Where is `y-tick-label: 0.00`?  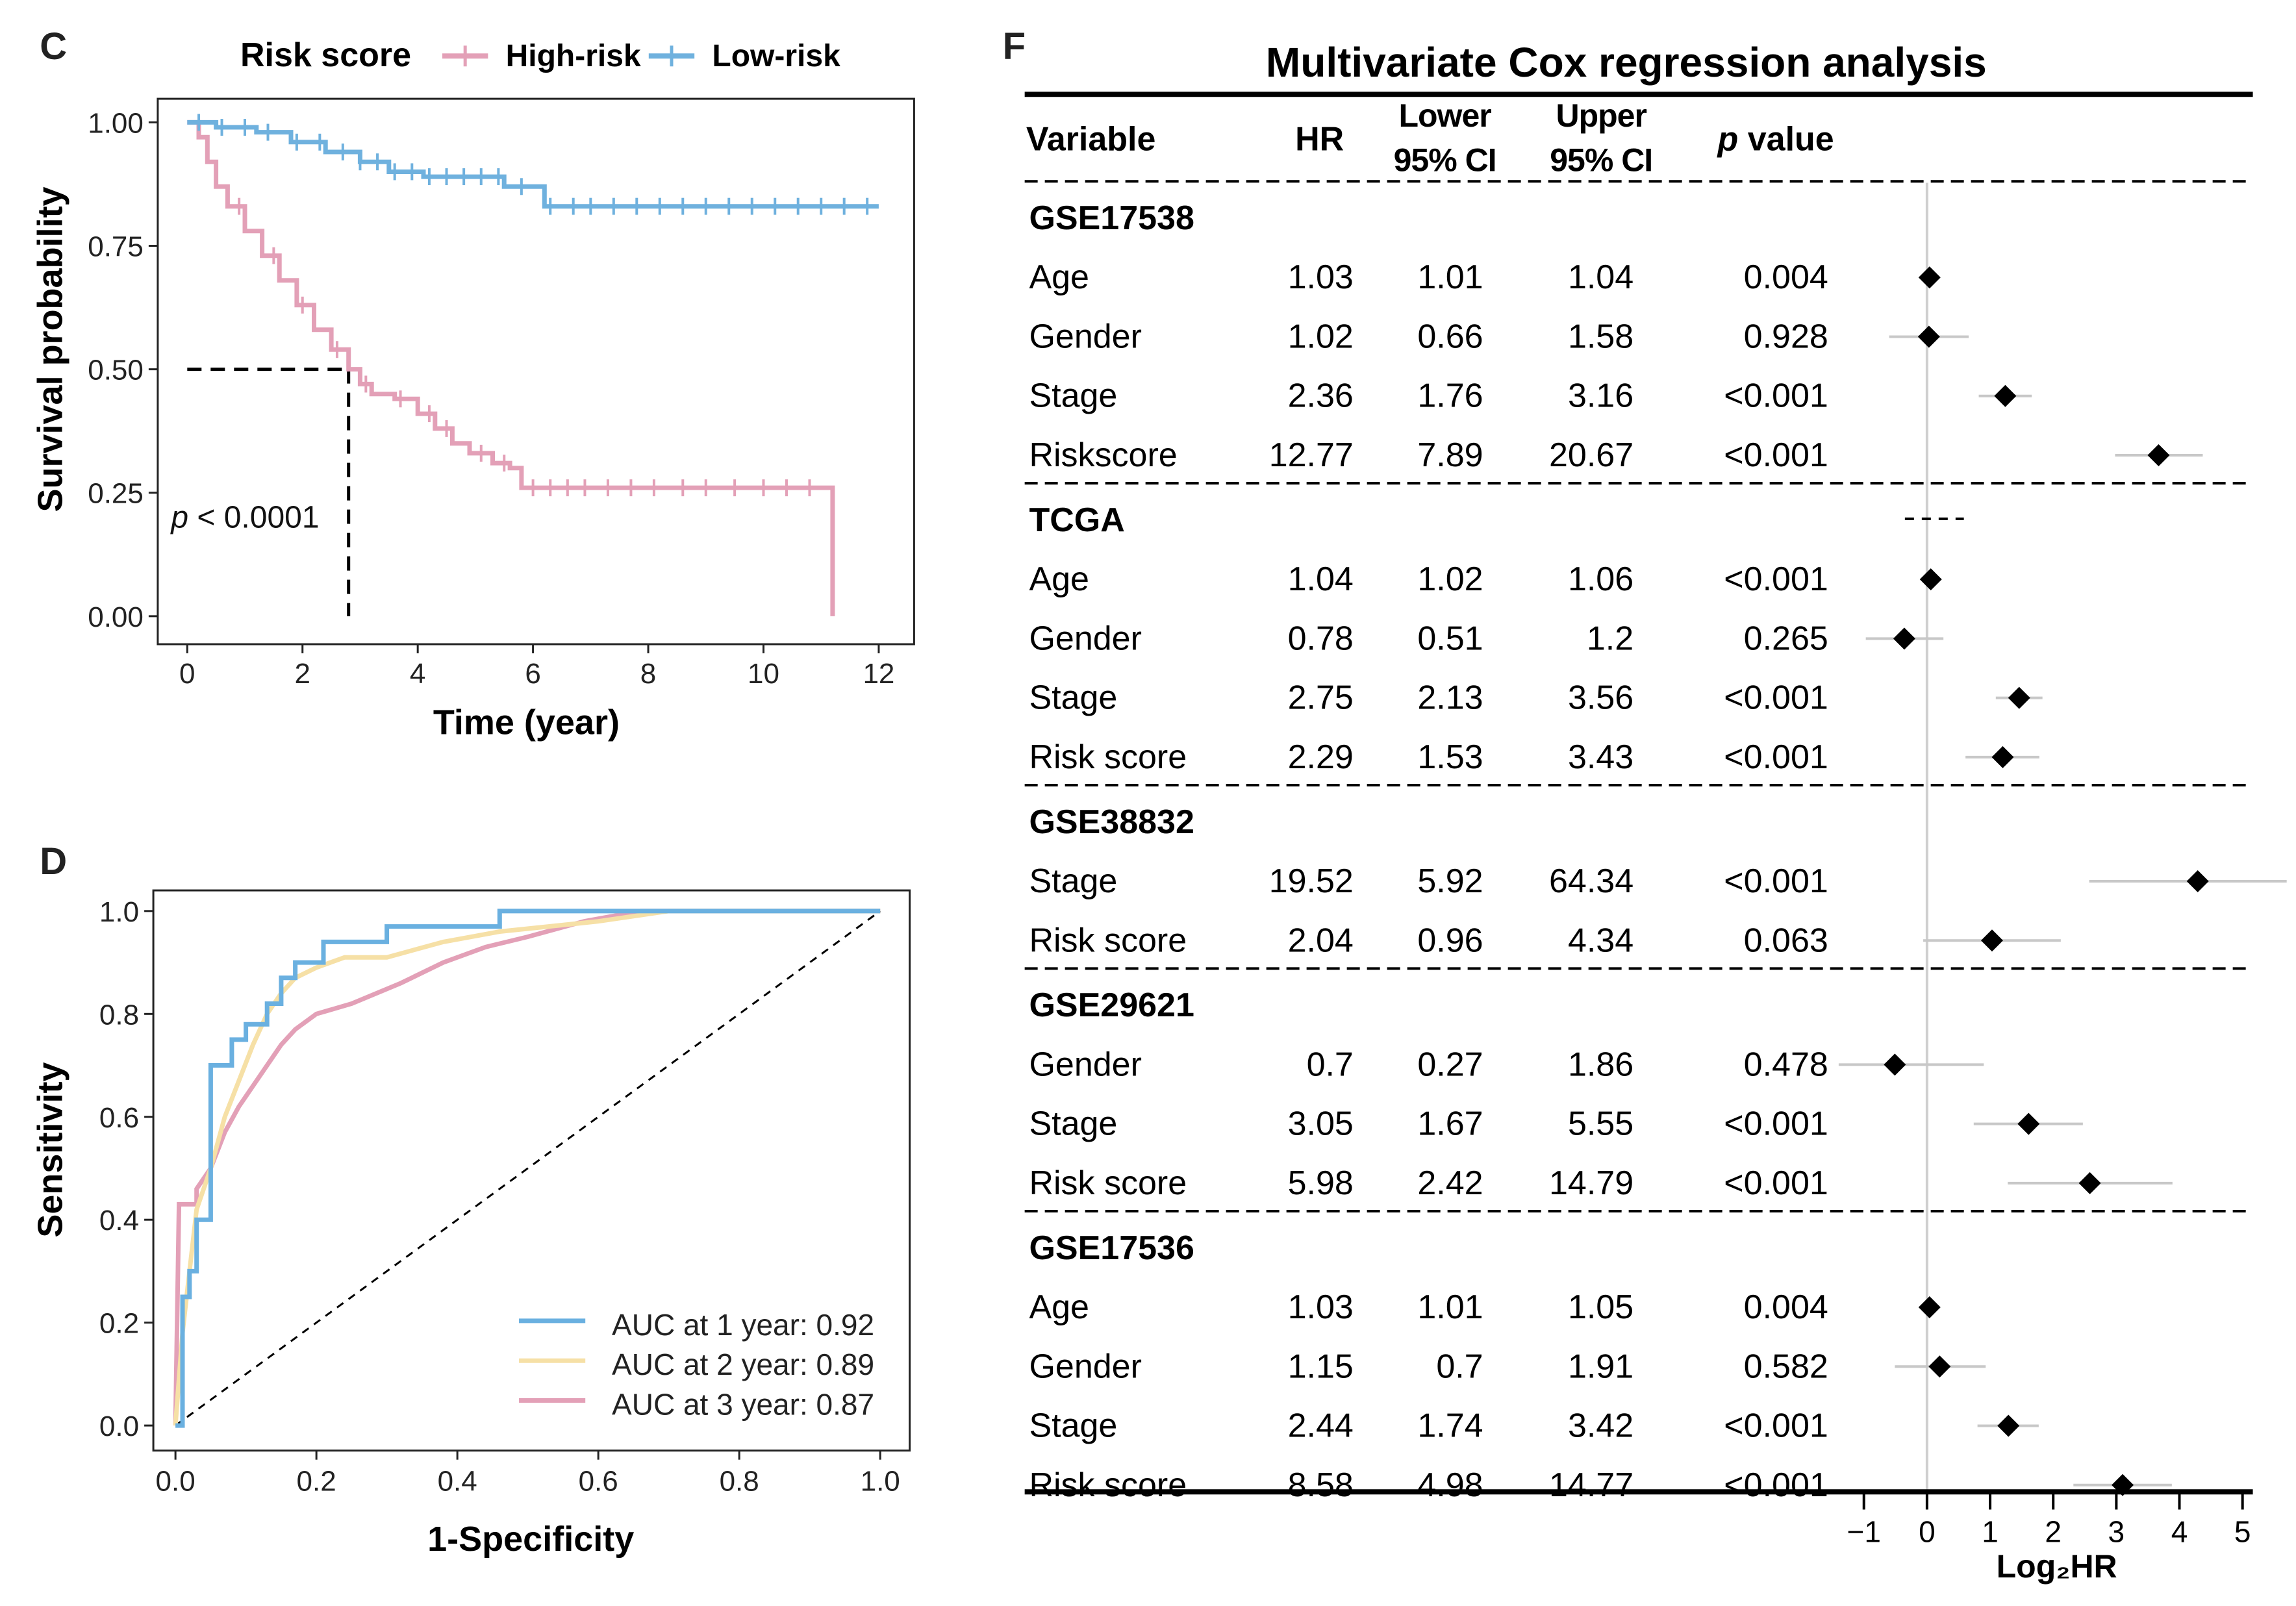
y-tick-label: 0.00 is located at coordinates (116, 617).